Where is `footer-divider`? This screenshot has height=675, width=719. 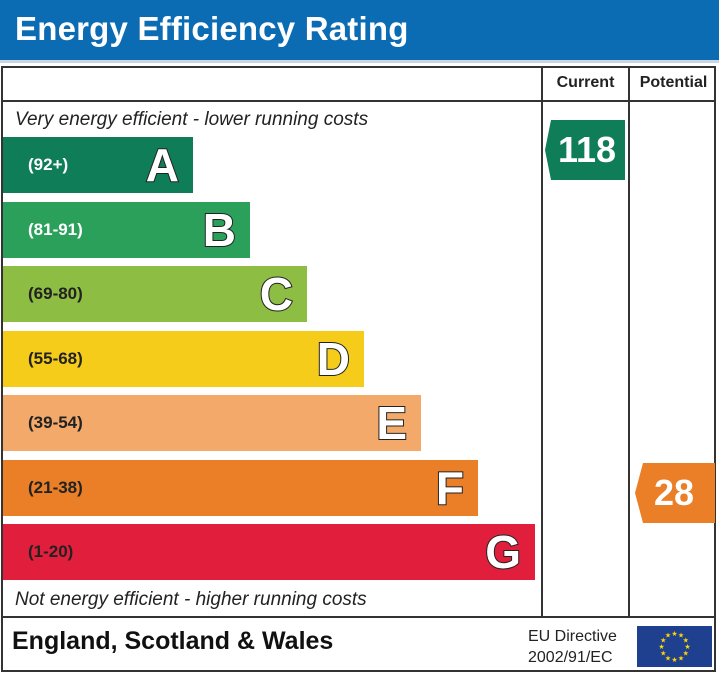 footer-divider is located at coordinates (358, 617).